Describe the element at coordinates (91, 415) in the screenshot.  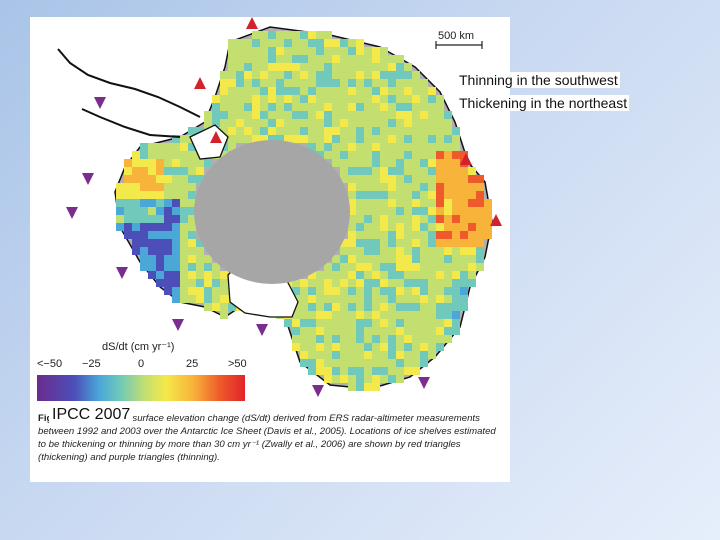
I see `source-label: IPCC 2007` at that location.